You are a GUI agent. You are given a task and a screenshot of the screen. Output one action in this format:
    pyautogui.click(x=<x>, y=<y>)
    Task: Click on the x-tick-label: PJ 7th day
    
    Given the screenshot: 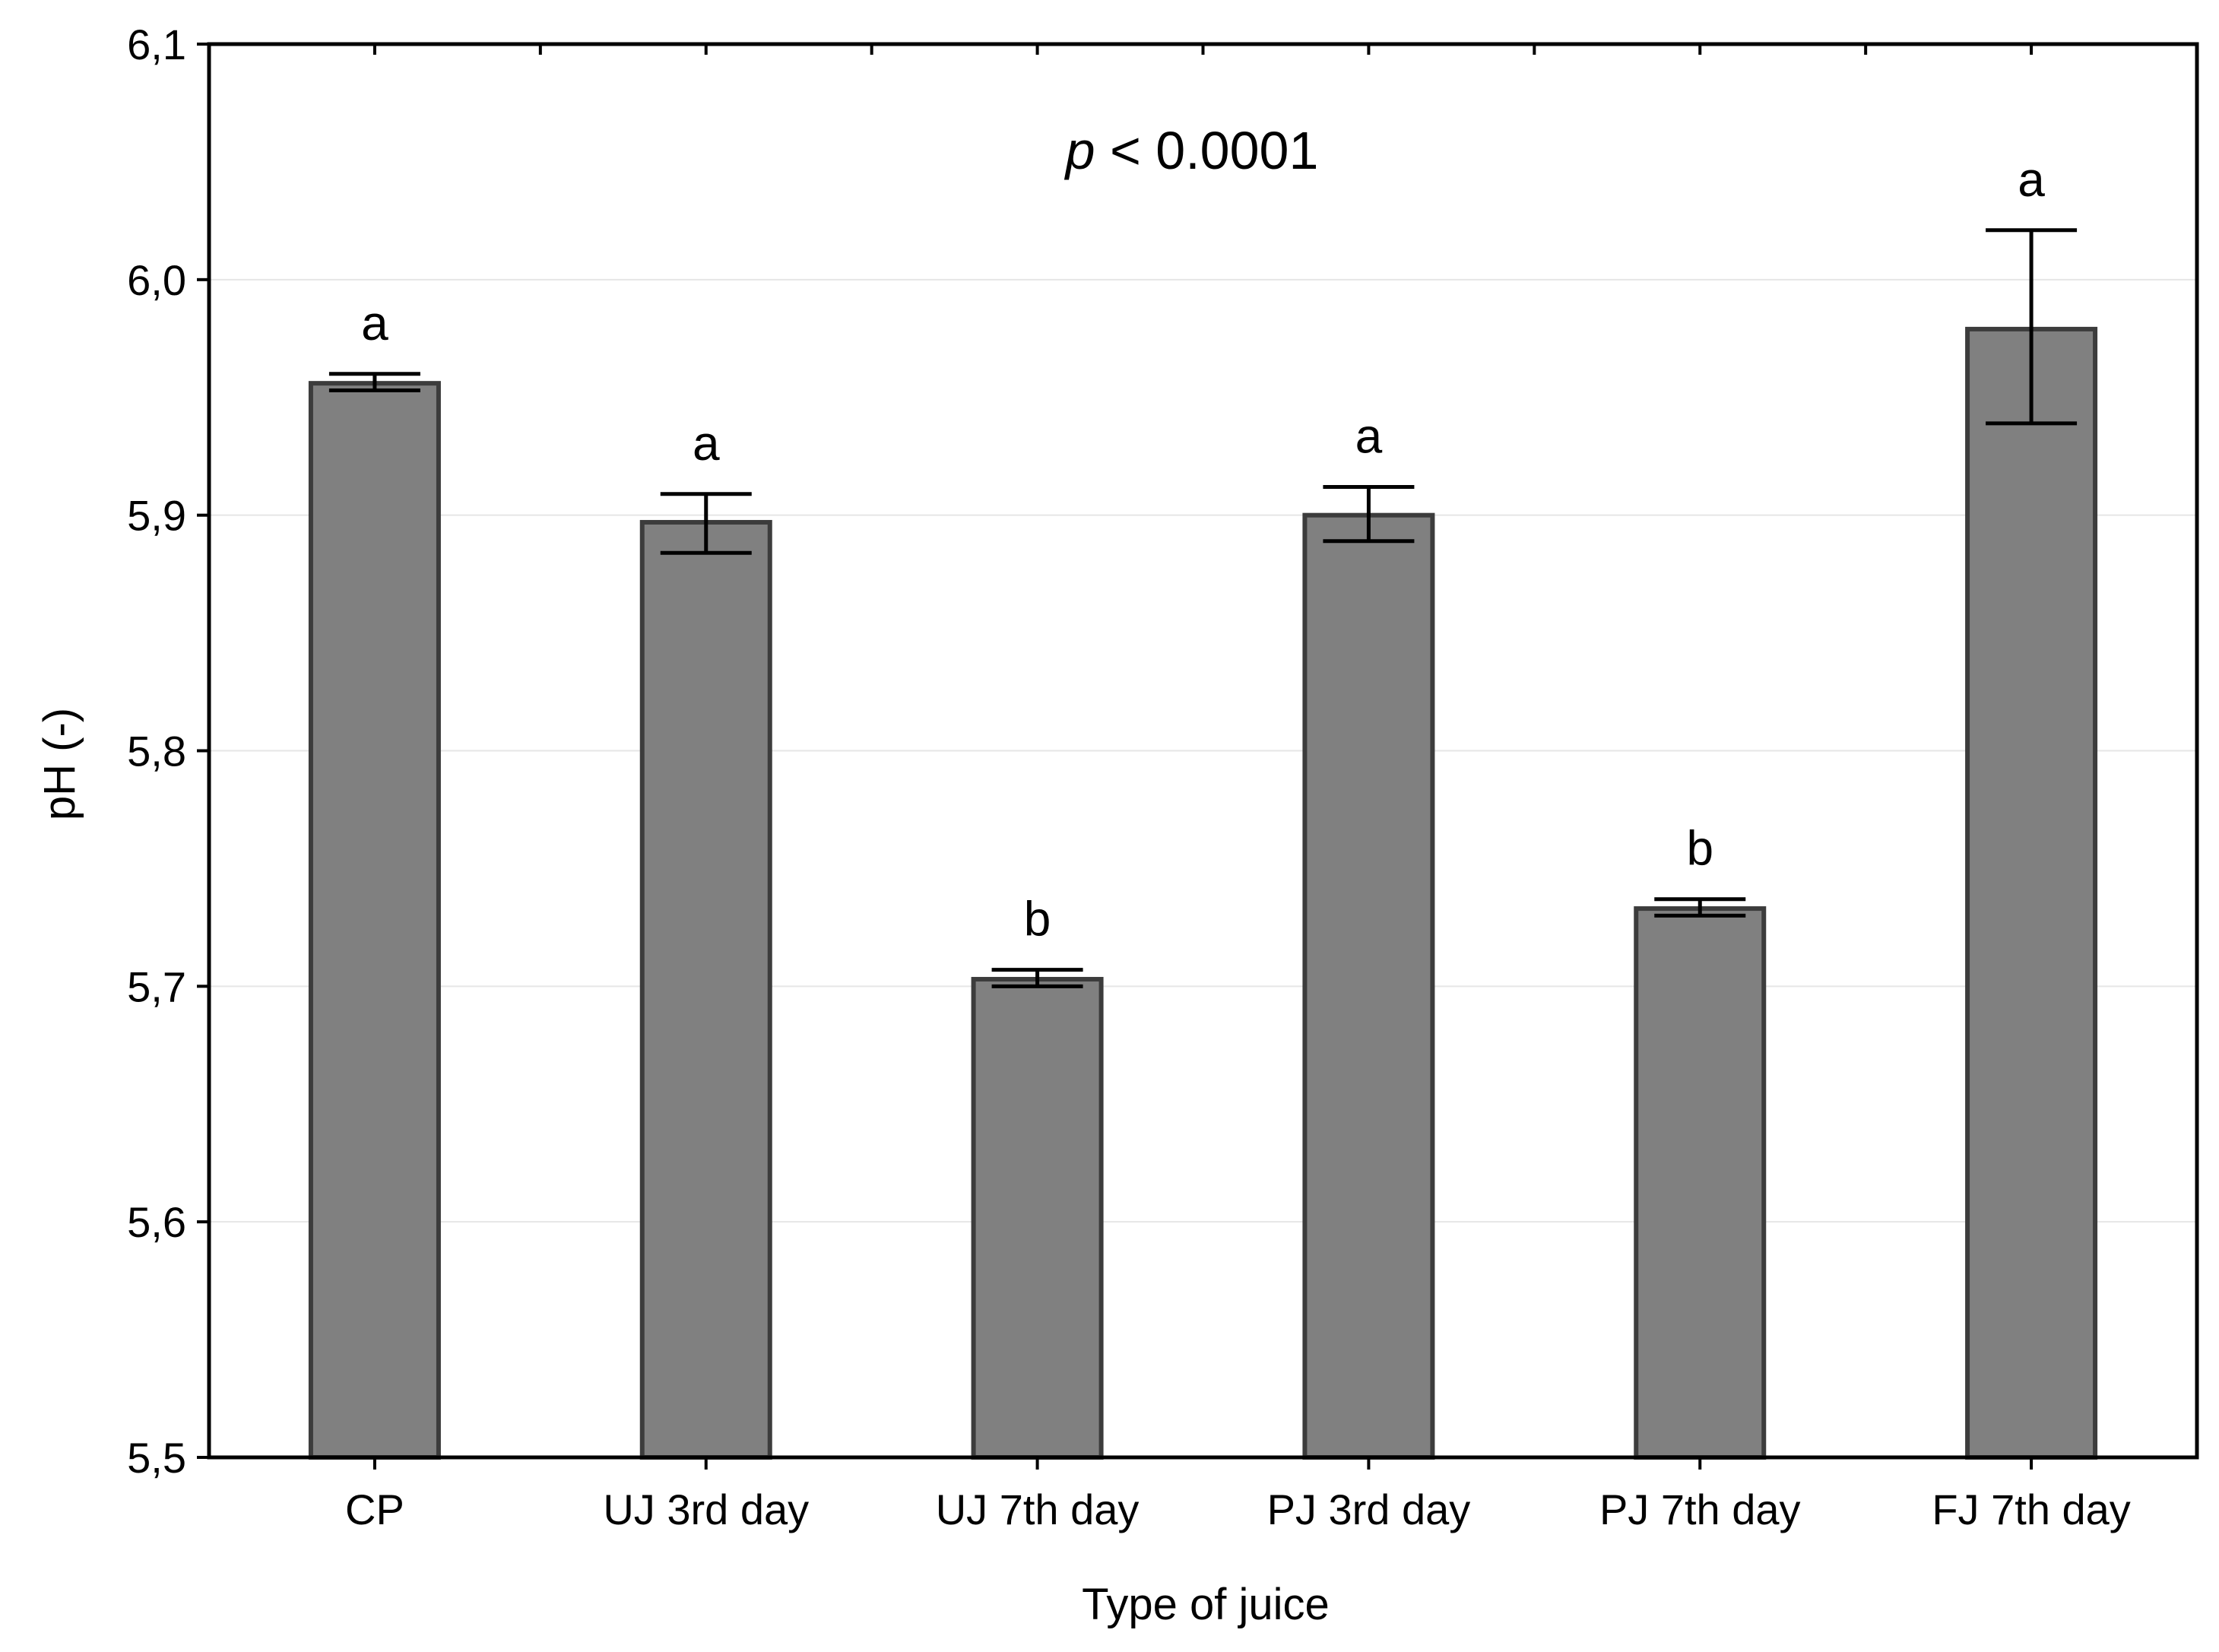 What is the action you would take?
    pyautogui.click(x=1700, y=1509)
    